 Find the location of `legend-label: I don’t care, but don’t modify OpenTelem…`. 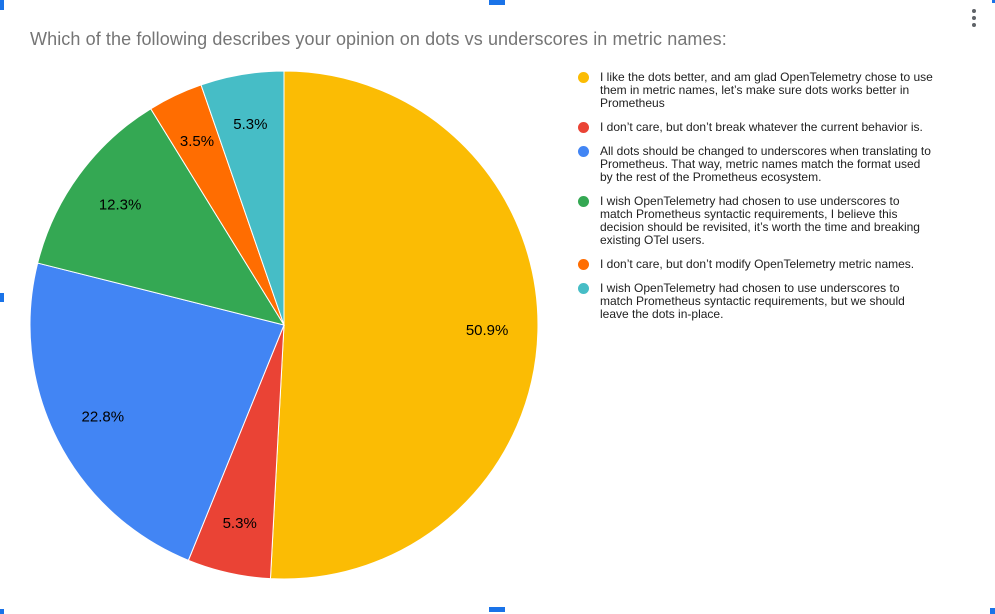

legend-label: I don’t care, but don’t modify OpenTelem… is located at coordinates (757, 264).